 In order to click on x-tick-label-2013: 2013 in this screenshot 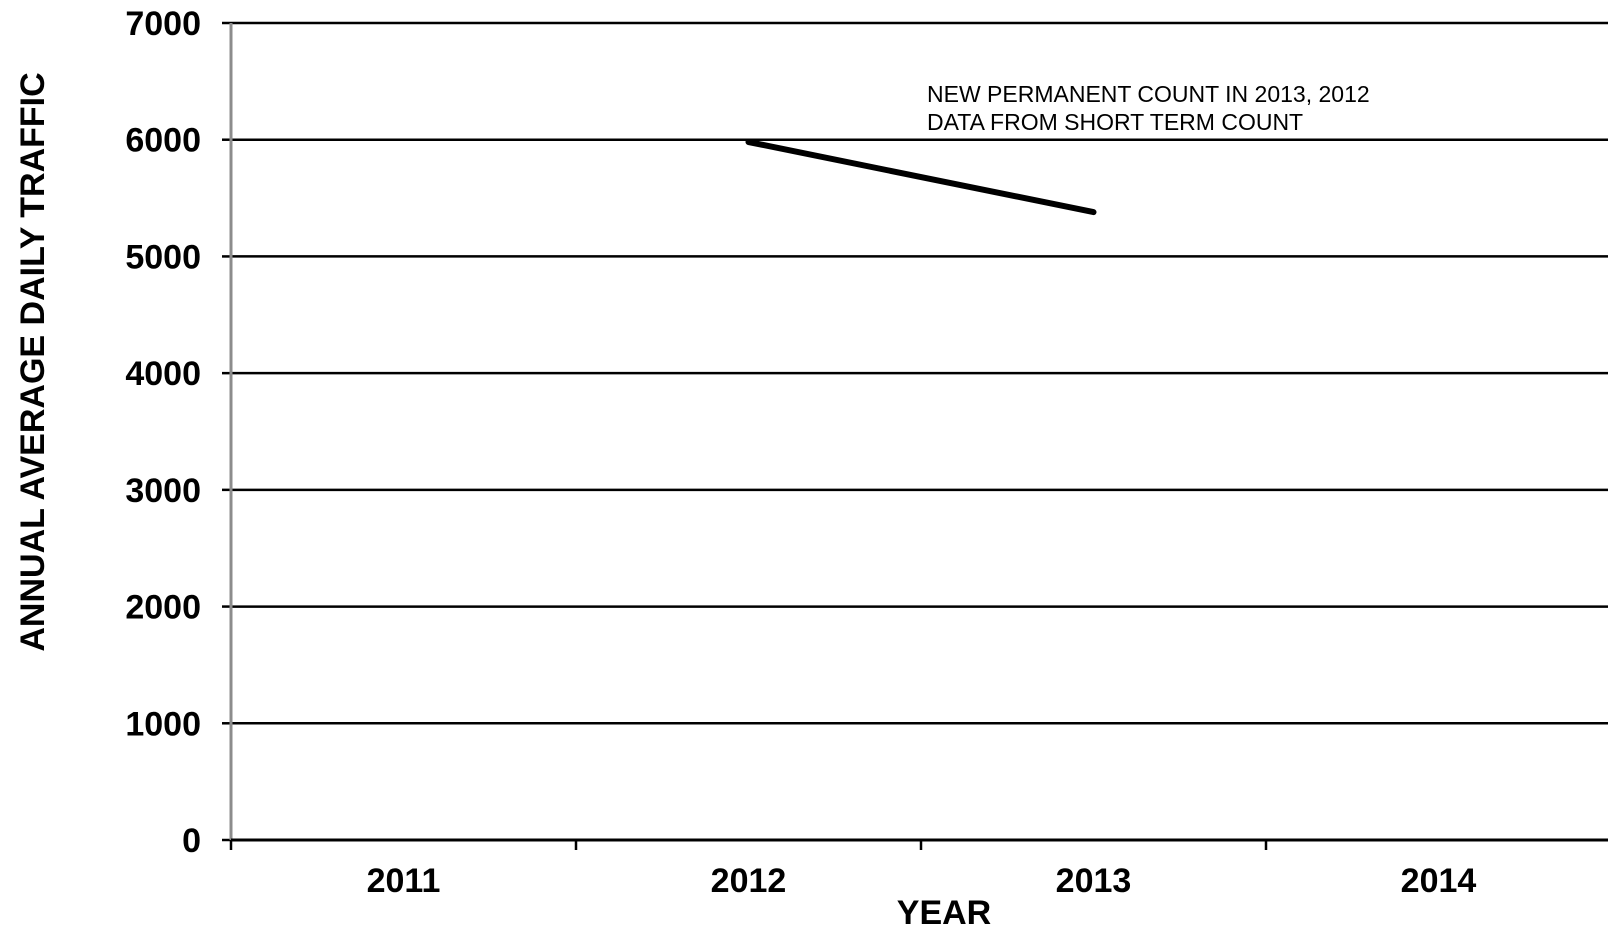, I will do `click(1094, 881)`.